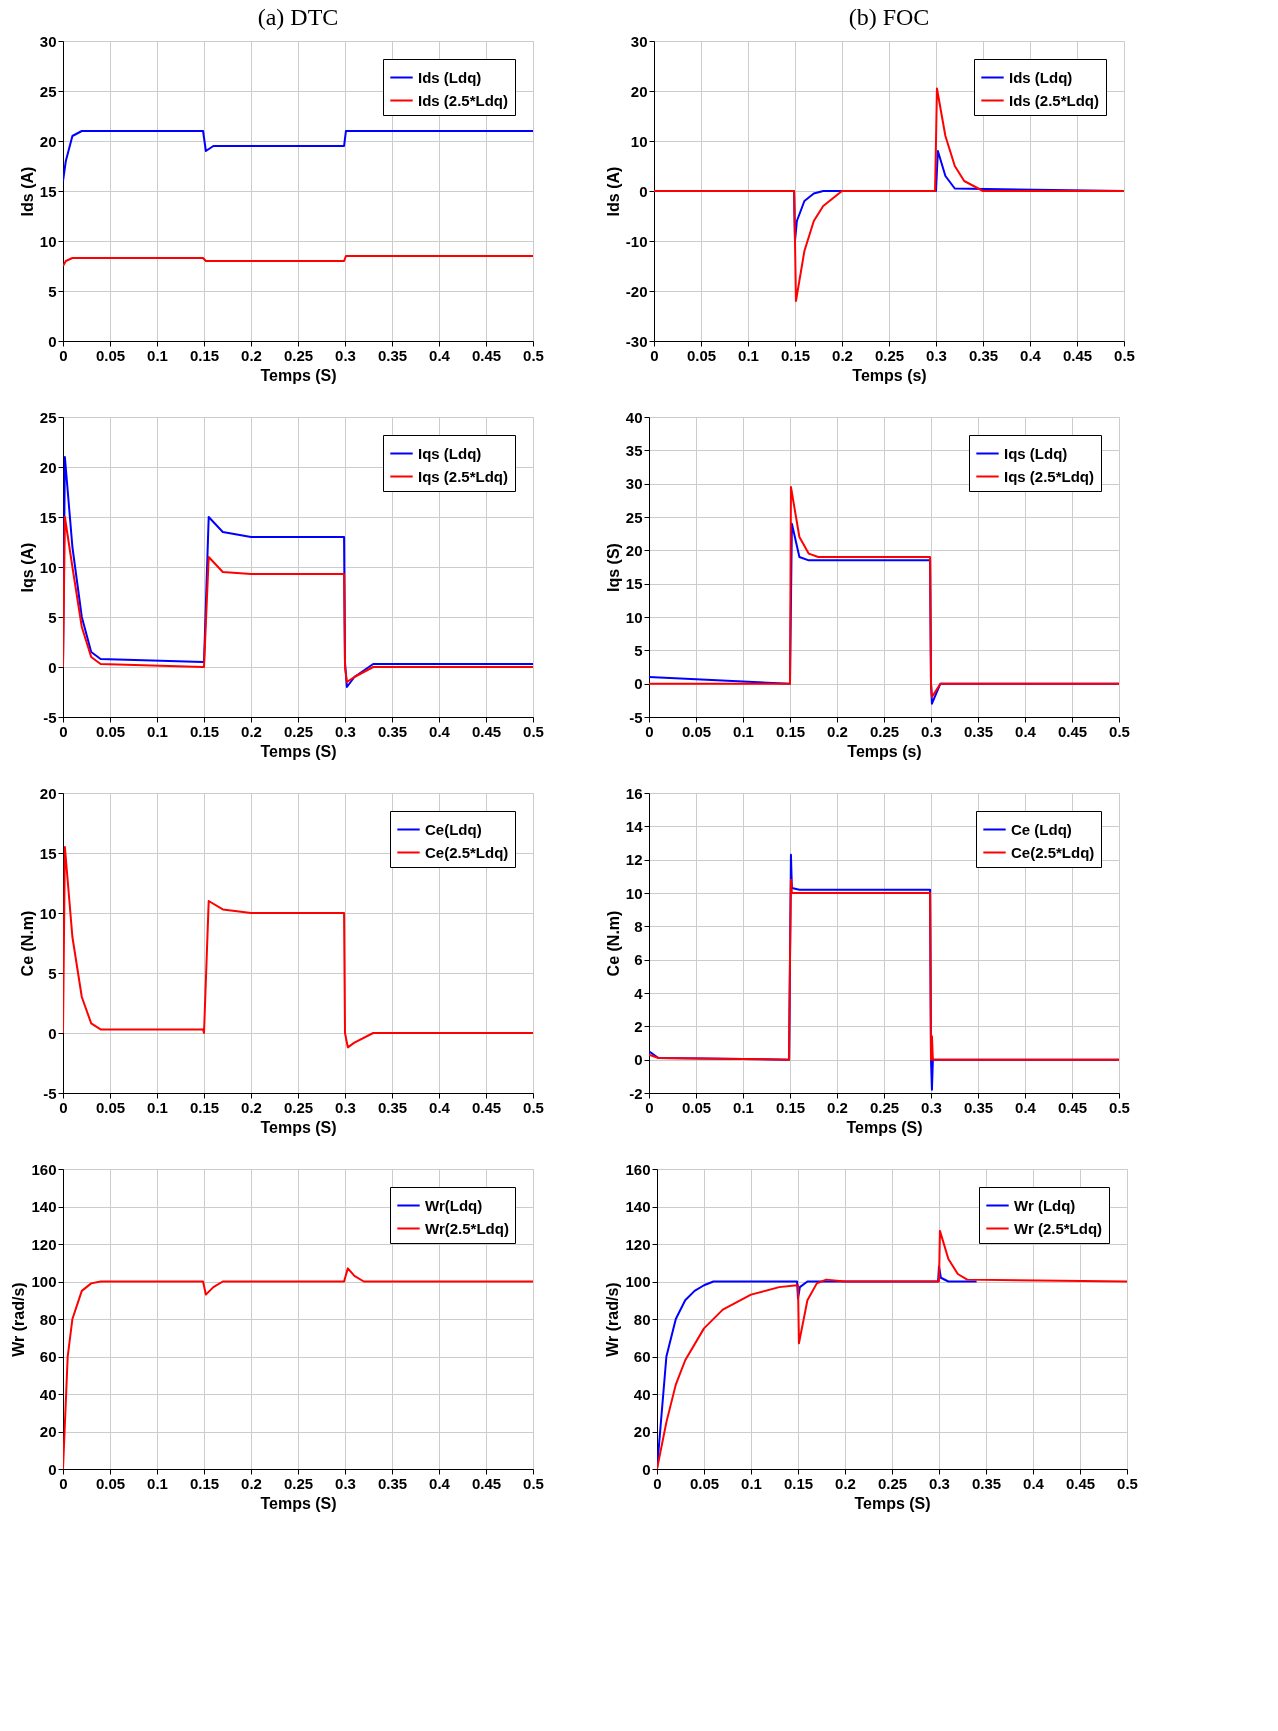 Image resolution: width=1278 pixels, height=1731 pixels. What do you see at coordinates (453, 829) in the screenshot?
I see `legend-label: Ce(Ldq)` at bounding box center [453, 829].